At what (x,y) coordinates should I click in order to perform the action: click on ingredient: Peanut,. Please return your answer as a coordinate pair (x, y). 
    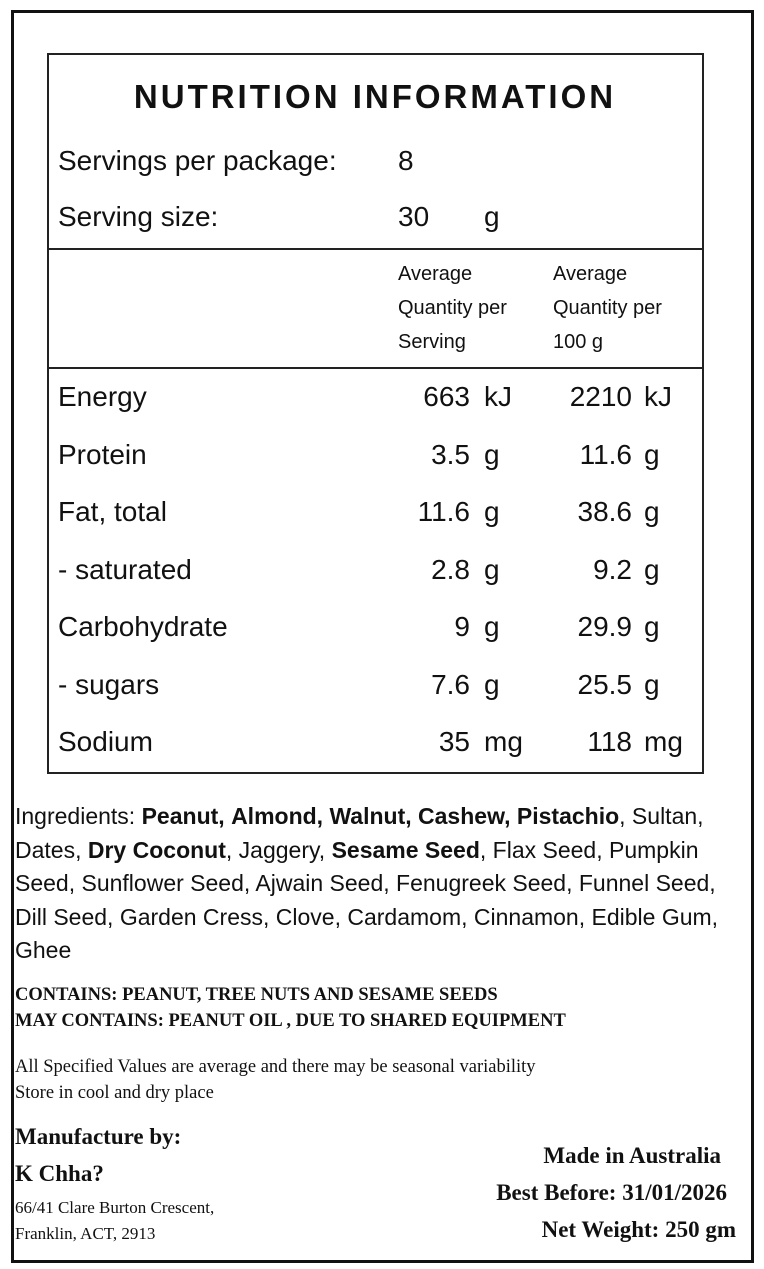
    Looking at the image, I should click on (183, 816).